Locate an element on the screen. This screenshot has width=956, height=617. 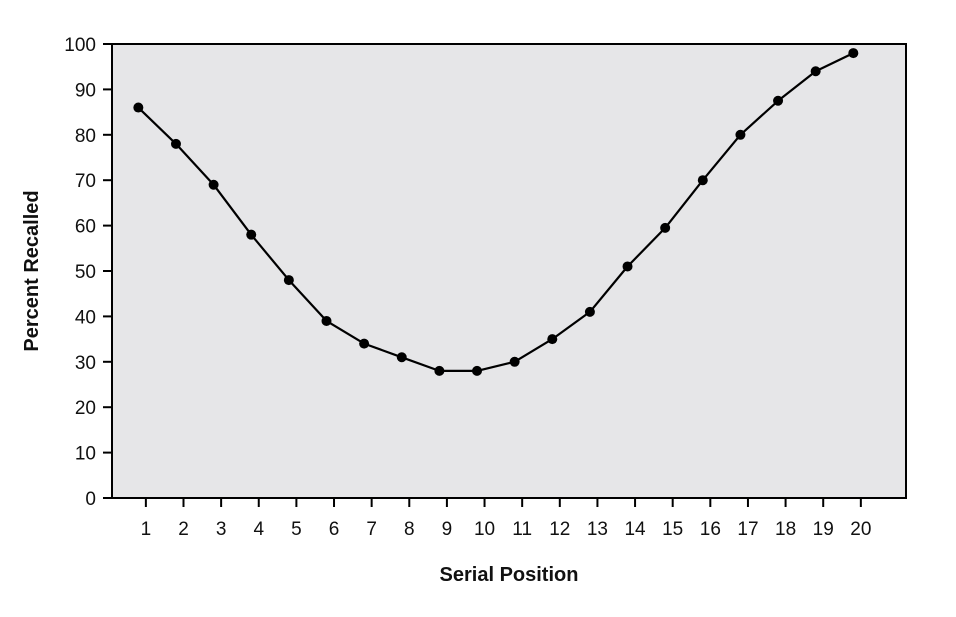
x-tick-label: 8 is located at coordinates (409, 529).